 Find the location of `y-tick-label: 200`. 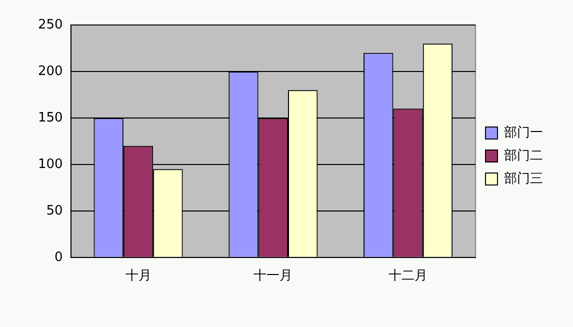

y-tick-label: 200 is located at coordinates (50, 71).